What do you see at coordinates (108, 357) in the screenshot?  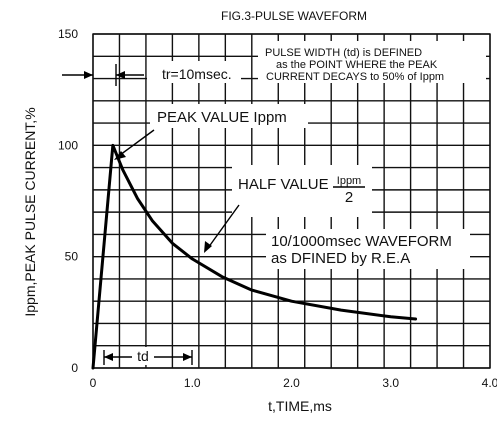 I see `td-arrow-head-left` at bounding box center [108, 357].